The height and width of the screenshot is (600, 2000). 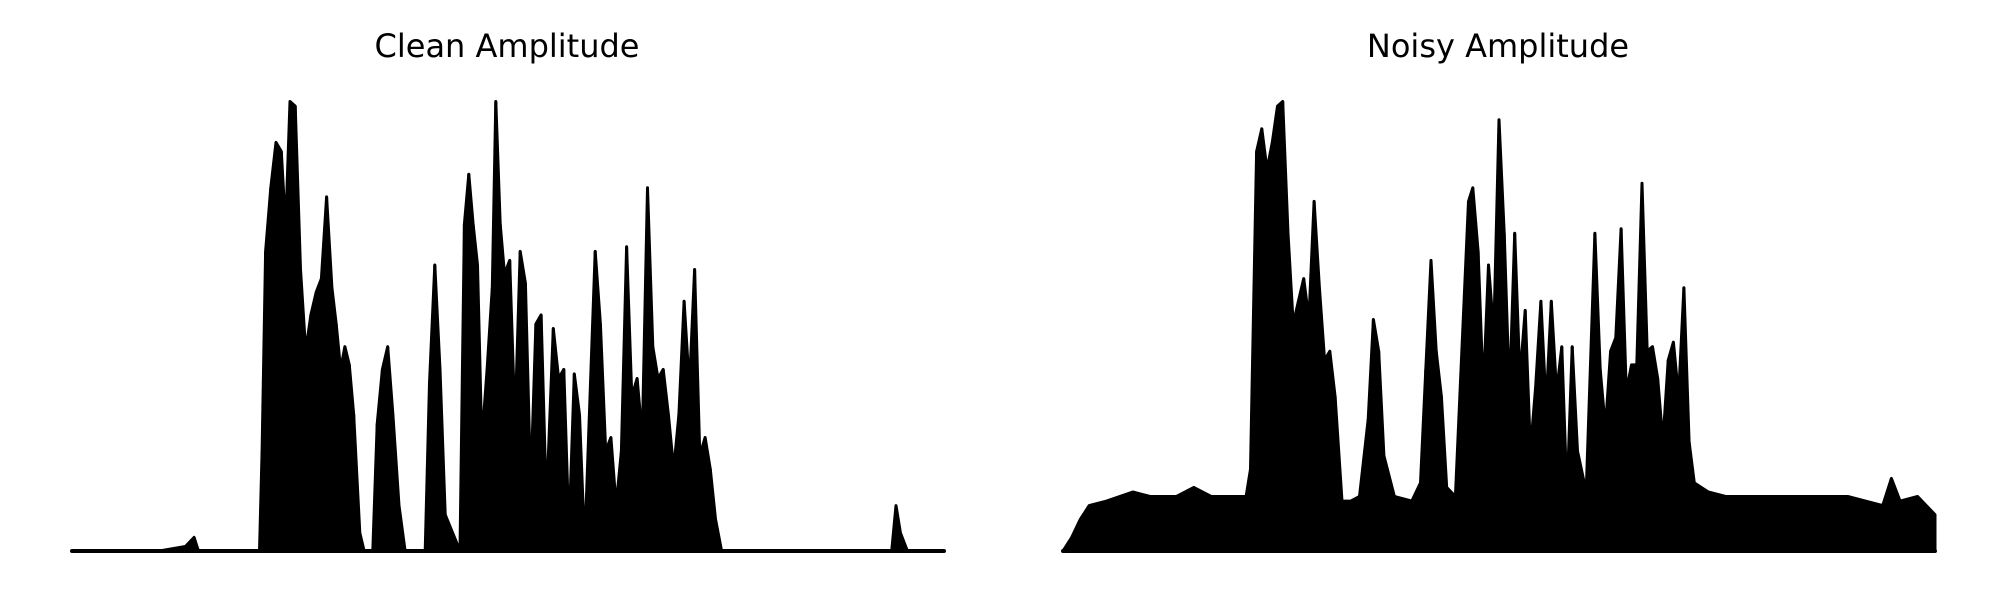 I want to click on clean-amplitude-title: Clean Amplitude, so click(x=507, y=46).